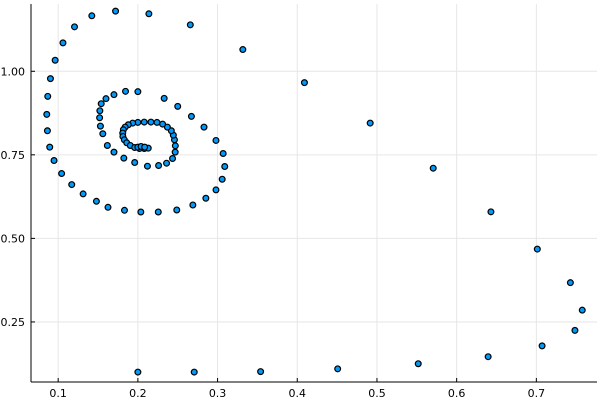 Image resolution: width=600 pixels, height=400 pixels. What do you see at coordinates (138, 393) in the screenshot?
I see `x-tick-label: 0.2` at bounding box center [138, 393].